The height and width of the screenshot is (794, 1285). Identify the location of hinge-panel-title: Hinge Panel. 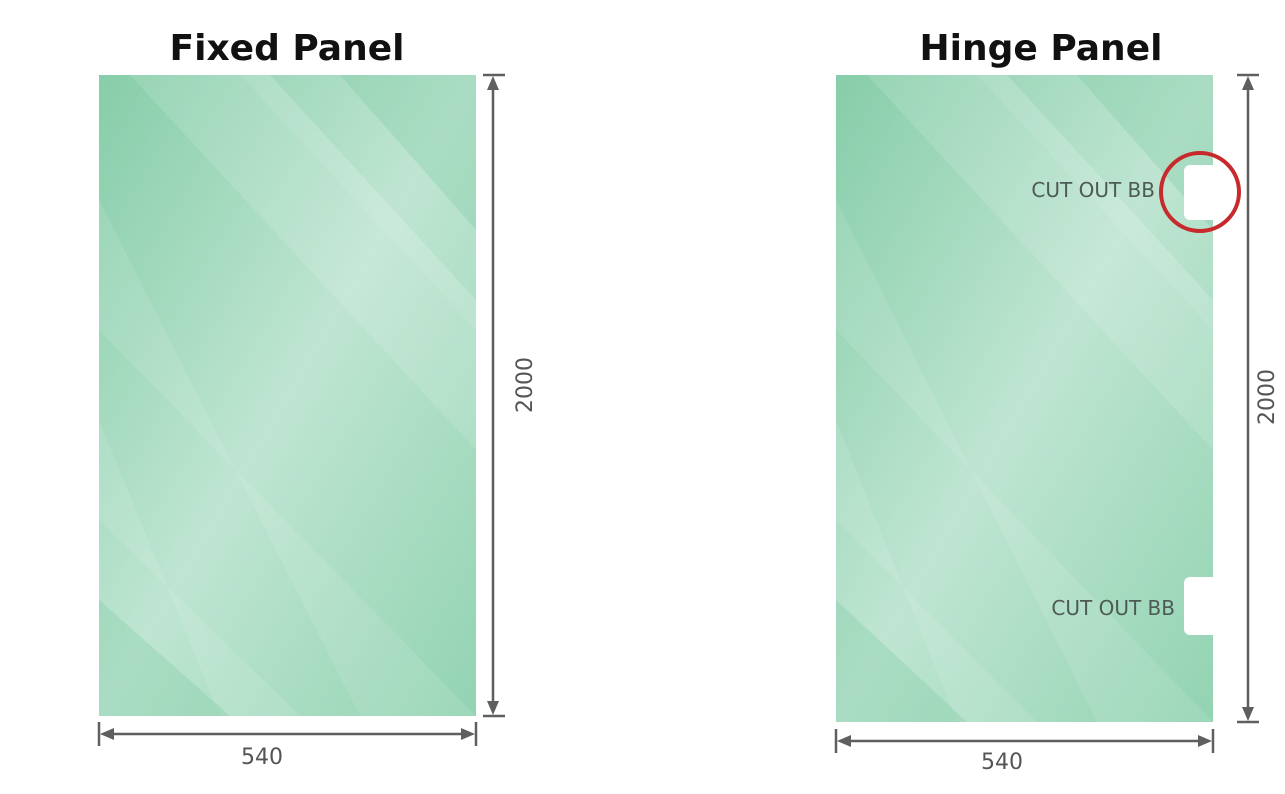
(1041, 48).